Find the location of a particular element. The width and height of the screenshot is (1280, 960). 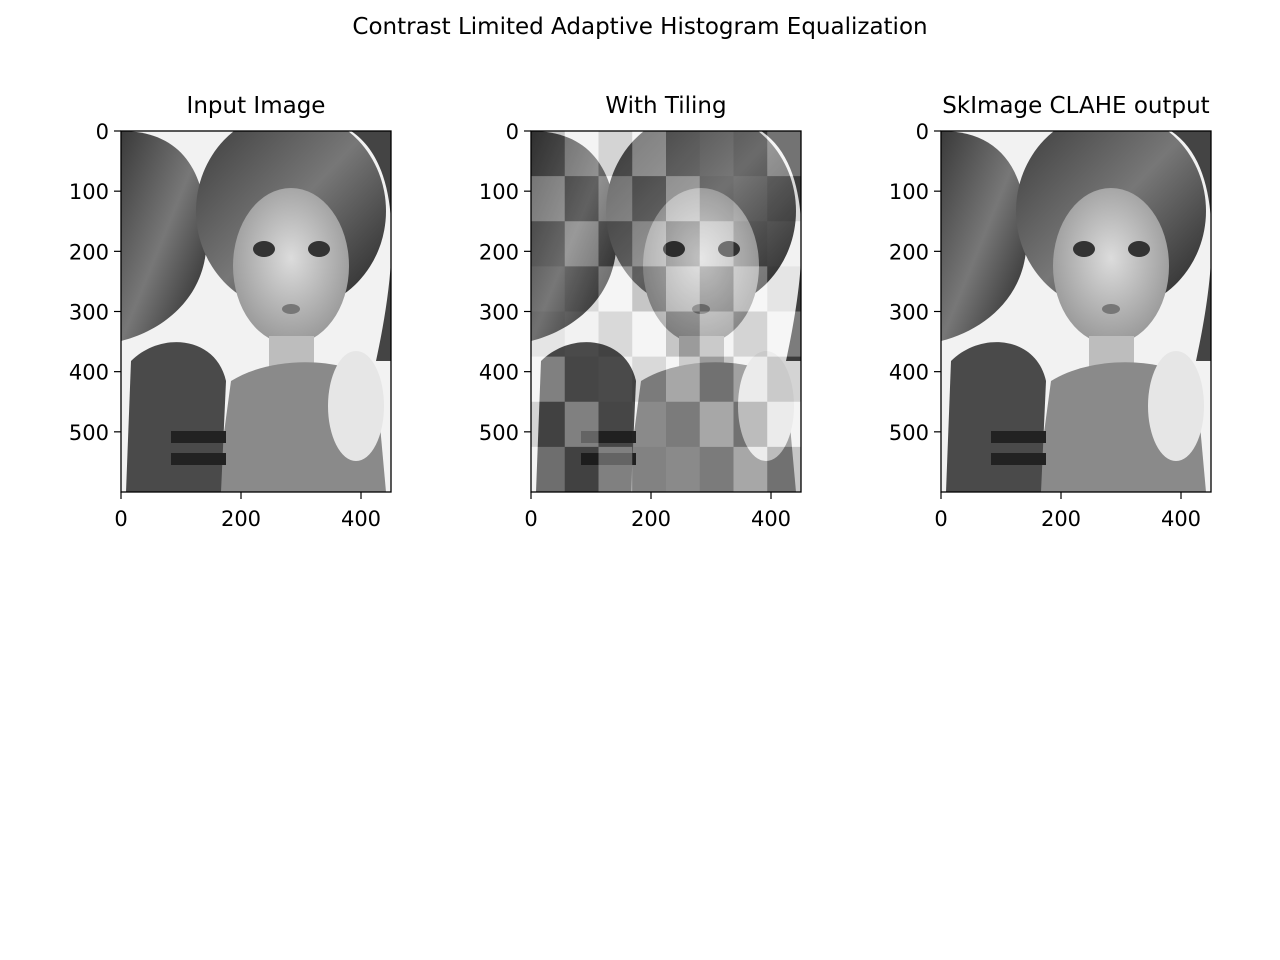

subplot-title: SkImage CLAHE output is located at coordinates (1075, 106).